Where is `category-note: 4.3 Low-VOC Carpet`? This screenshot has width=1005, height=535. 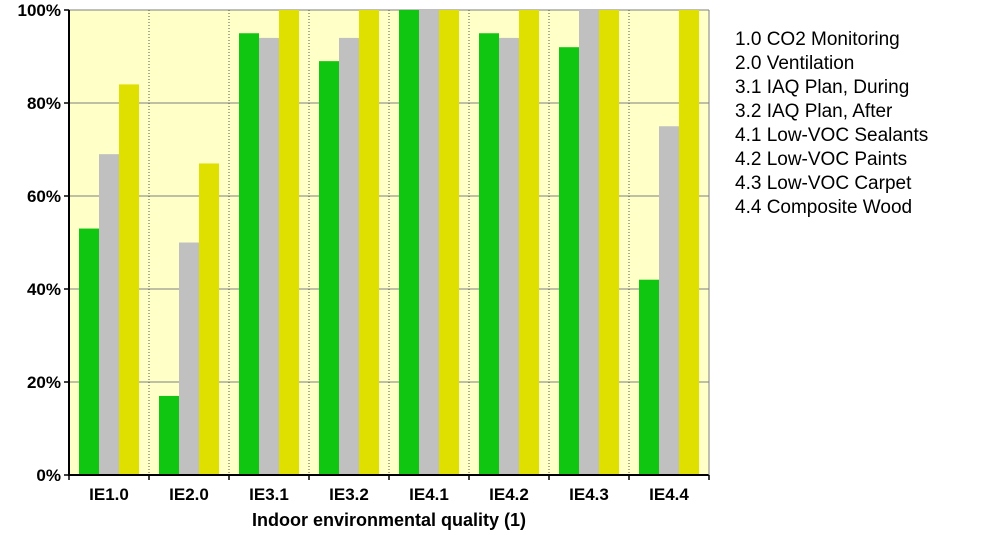 category-note: 4.3 Low-VOC Carpet is located at coordinates (823, 183).